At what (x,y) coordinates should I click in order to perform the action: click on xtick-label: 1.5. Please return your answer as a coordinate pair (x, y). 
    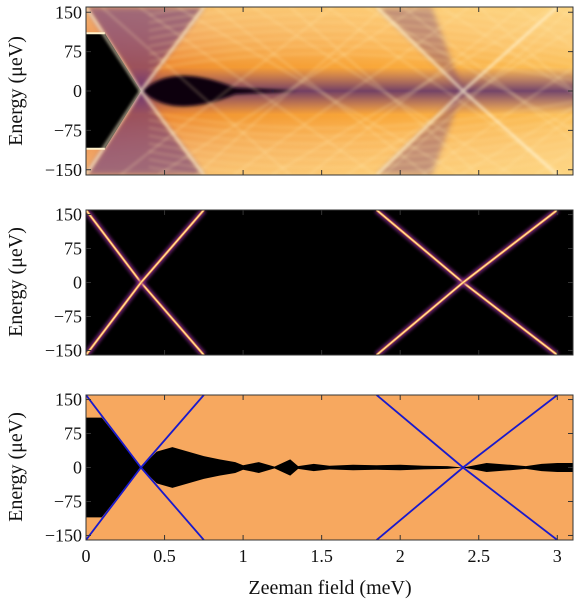
    Looking at the image, I should click on (321, 556).